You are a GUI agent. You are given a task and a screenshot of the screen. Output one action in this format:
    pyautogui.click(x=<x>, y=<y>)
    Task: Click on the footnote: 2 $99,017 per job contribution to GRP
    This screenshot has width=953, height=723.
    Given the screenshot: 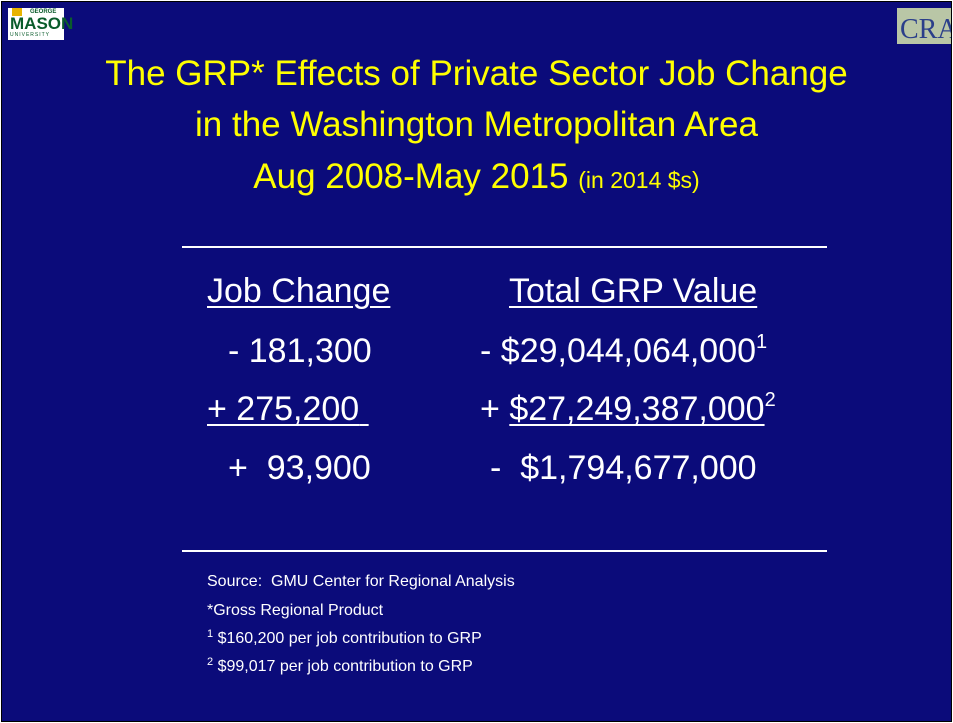 What is the action you would take?
    pyautogui.click(x=340, y=666)
    